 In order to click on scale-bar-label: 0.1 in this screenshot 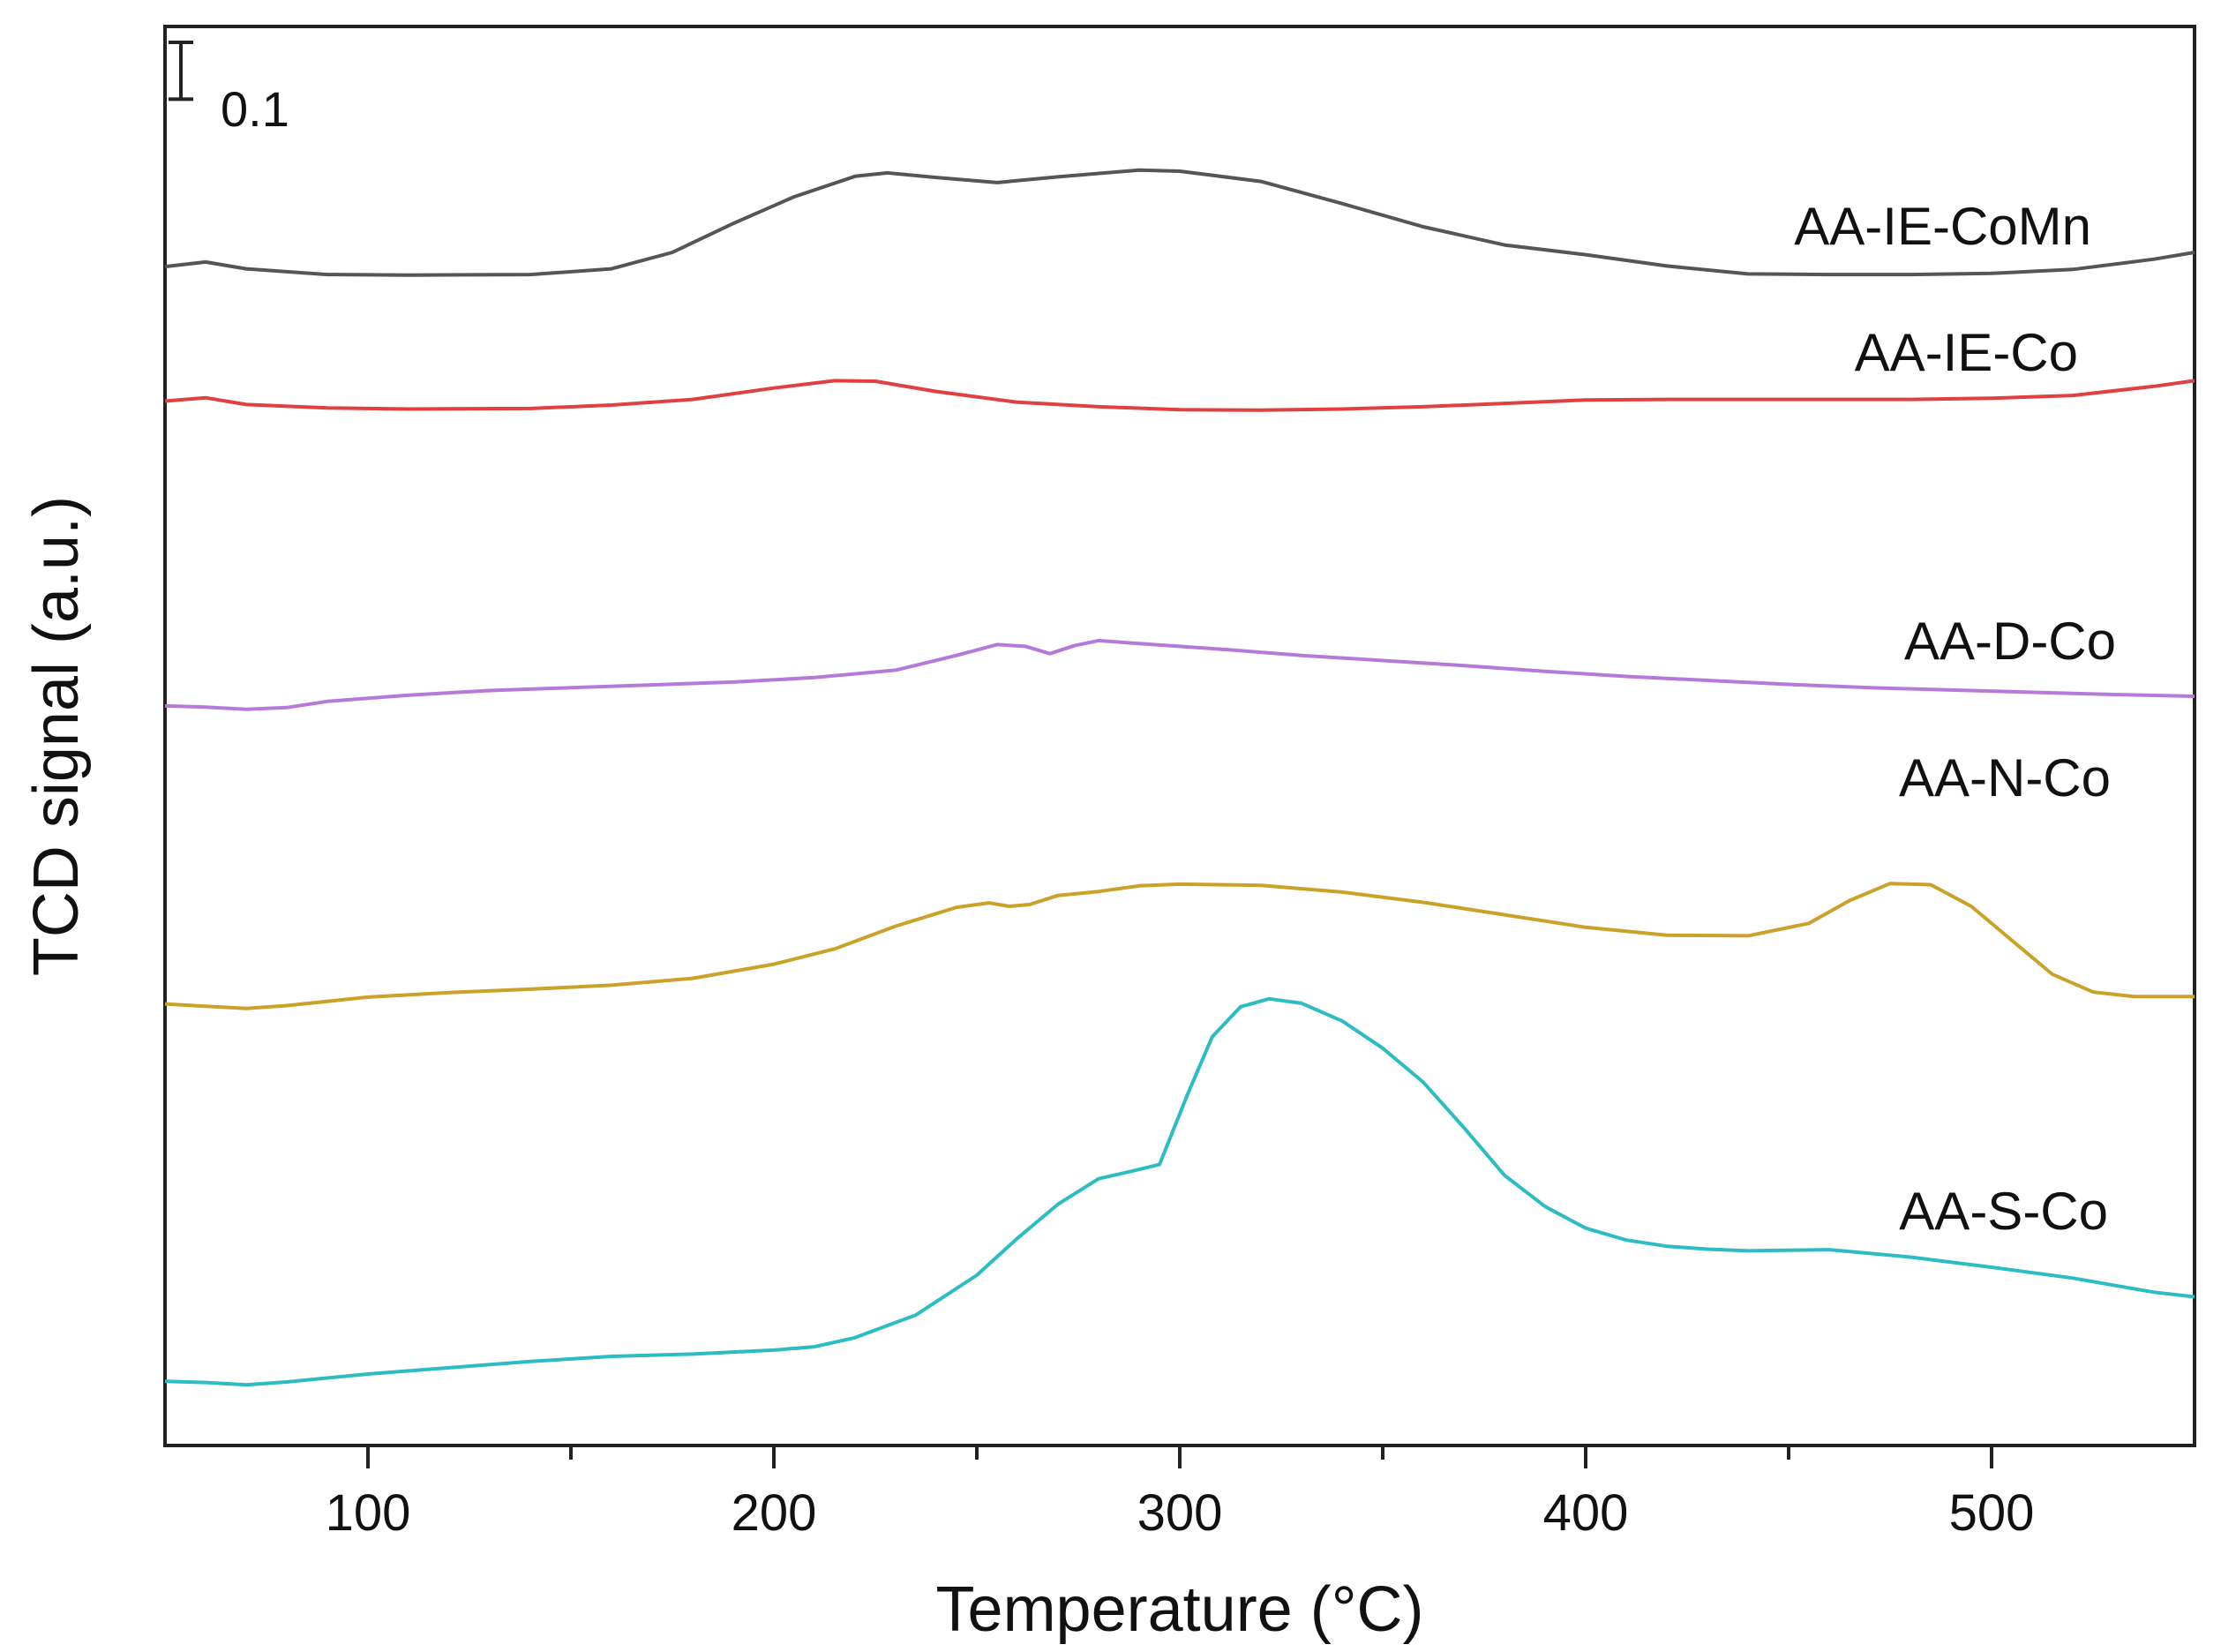, I will do `click(255, 109)`.